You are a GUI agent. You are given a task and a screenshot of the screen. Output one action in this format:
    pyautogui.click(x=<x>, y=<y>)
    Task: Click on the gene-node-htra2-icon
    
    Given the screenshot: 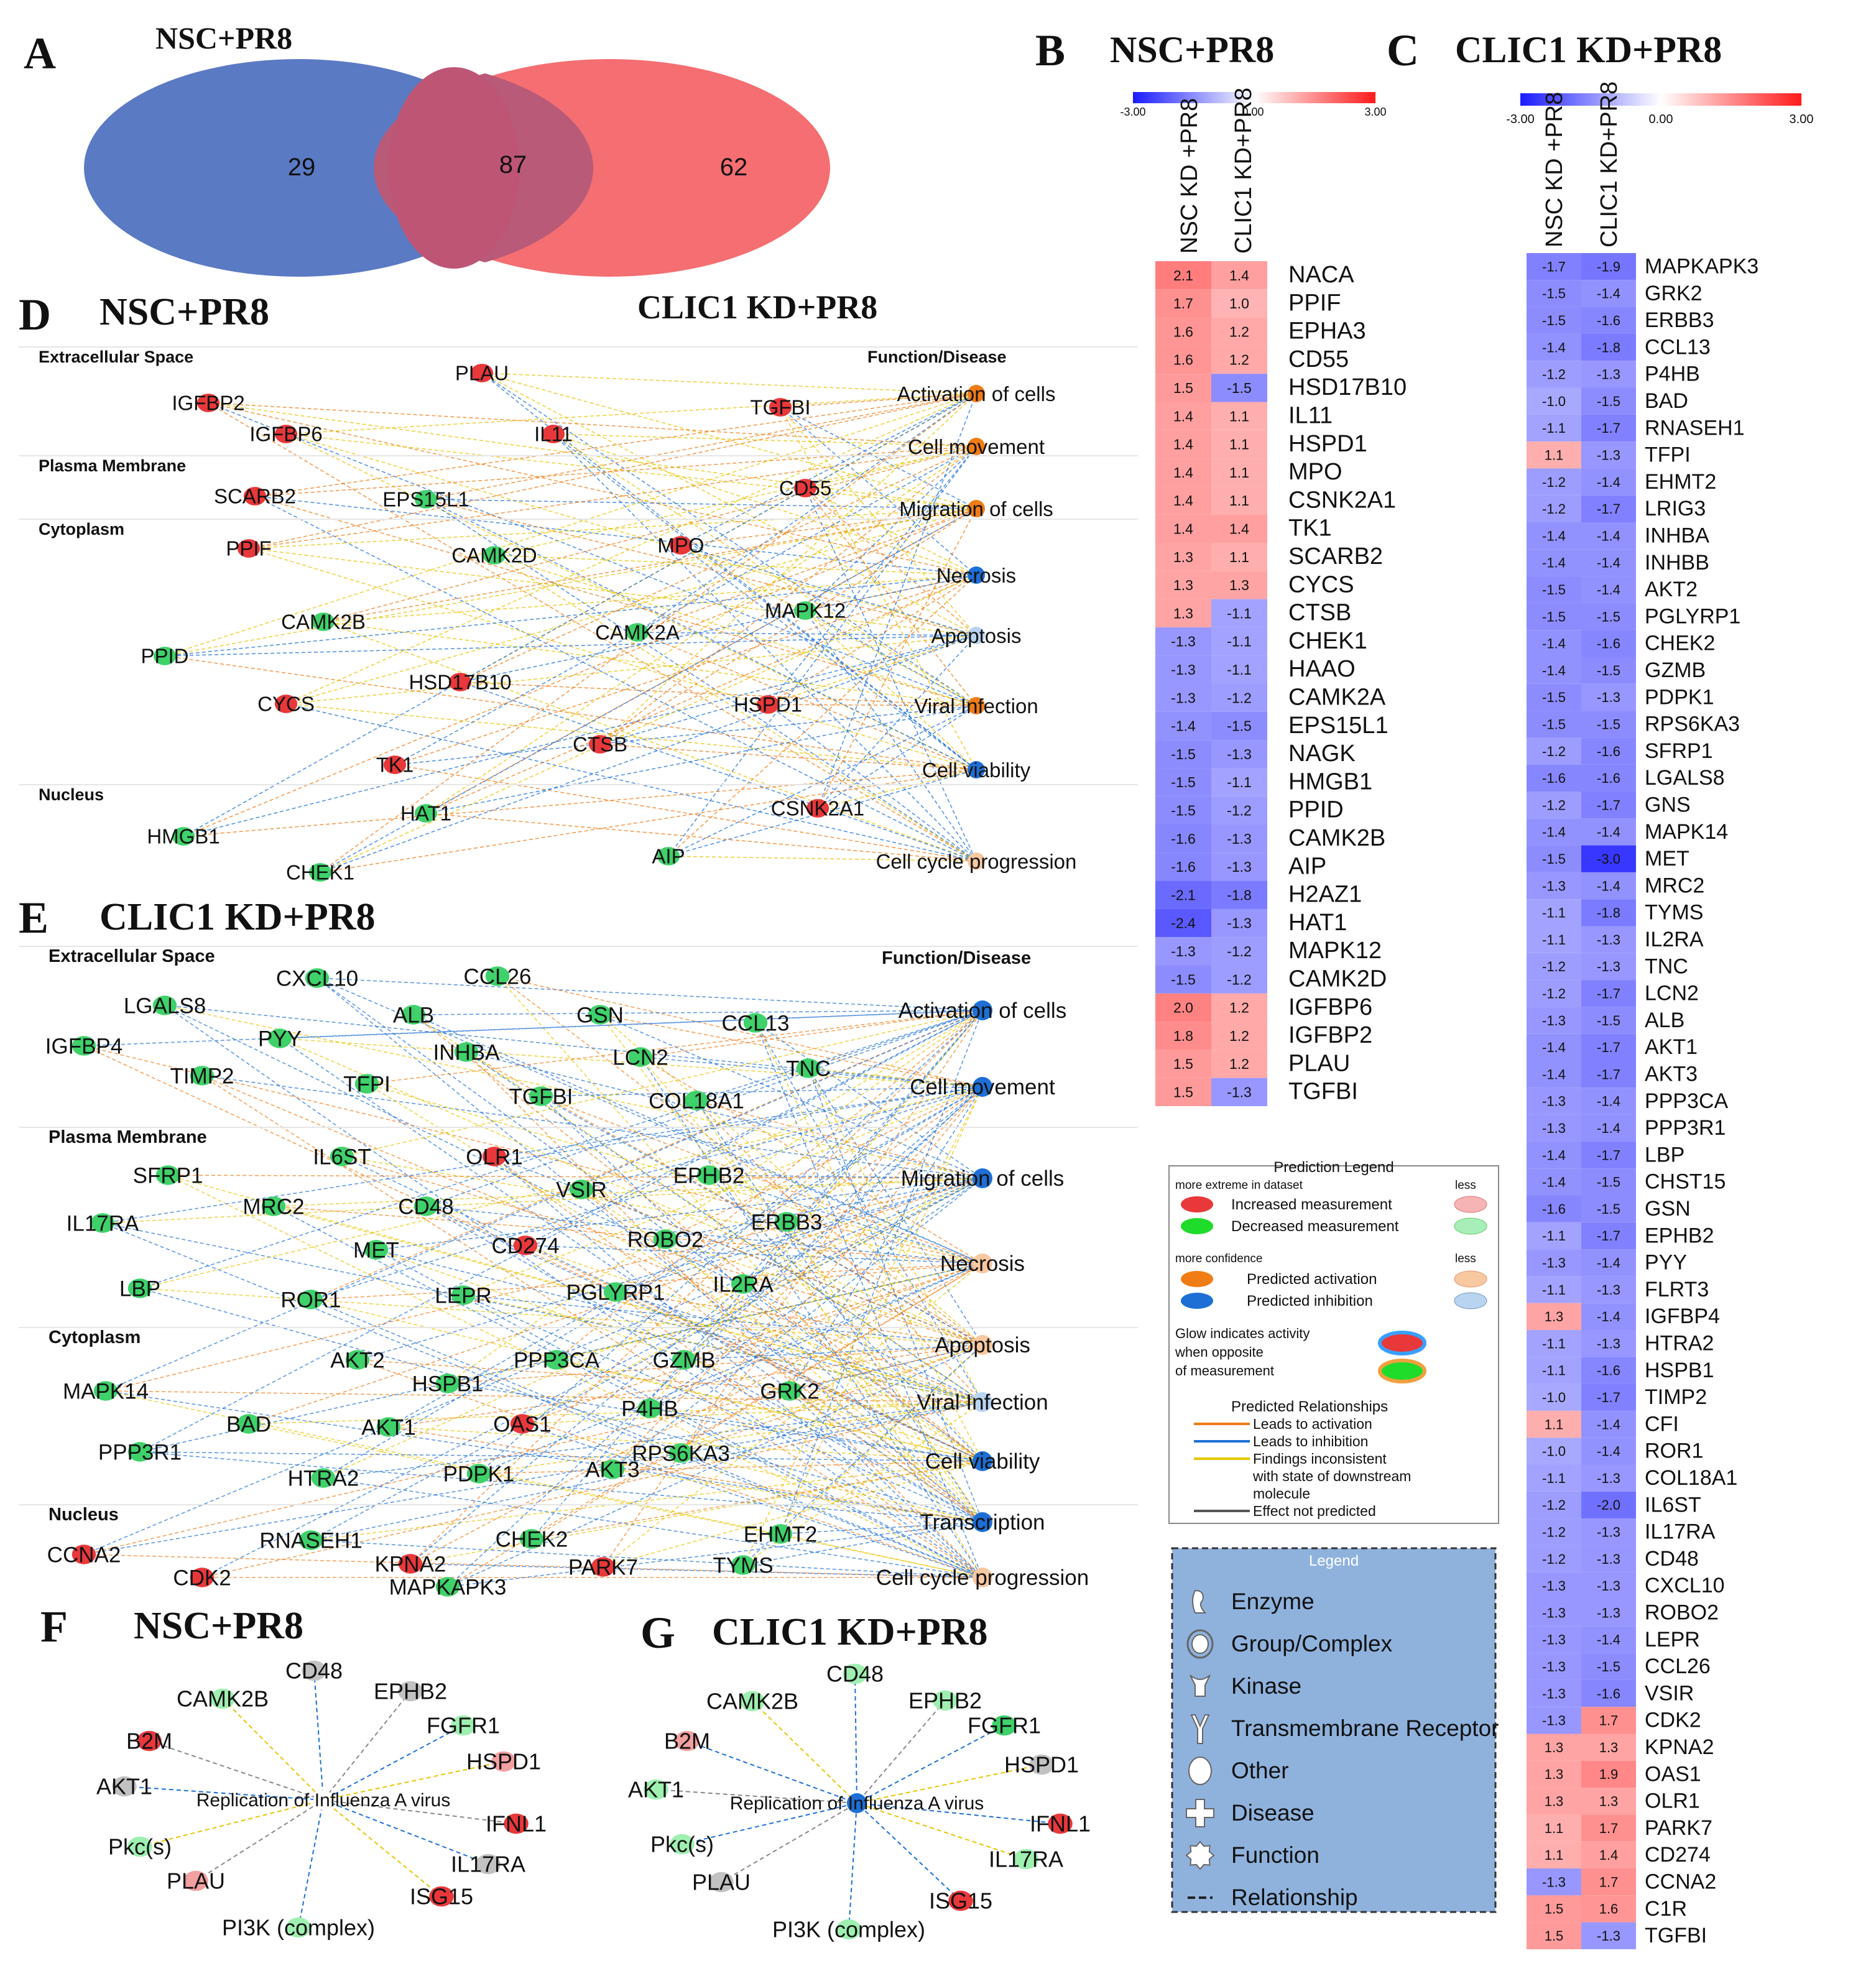 What is the action you would take?
    pyautogui.click(x=323, y=1478)
    